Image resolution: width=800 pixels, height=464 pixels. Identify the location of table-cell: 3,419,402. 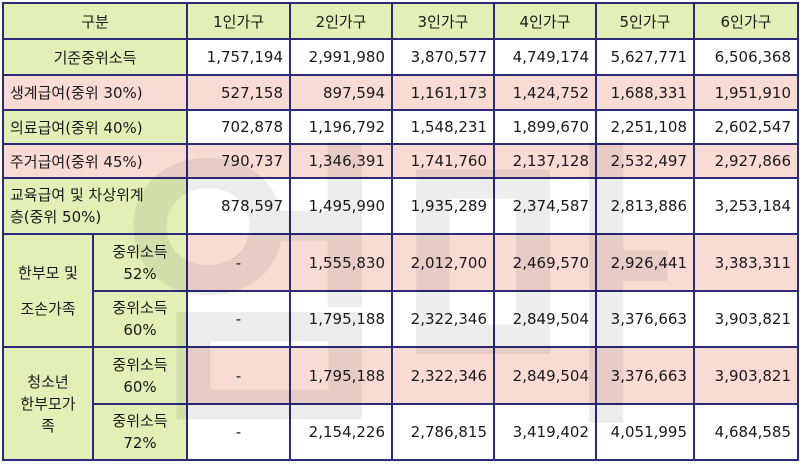
(545, 432).